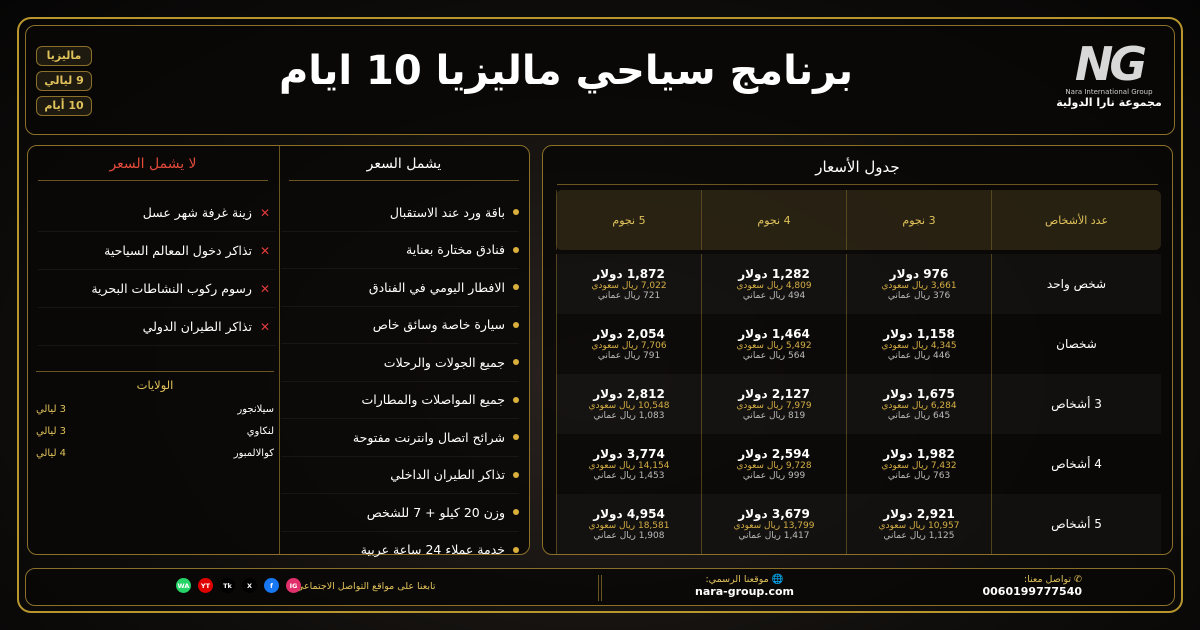 This screenshot has width=1200, height=630. Describe the element at coordinates (183, 585) in the screenshot. I see `social-wa-icon: WA` at that location.